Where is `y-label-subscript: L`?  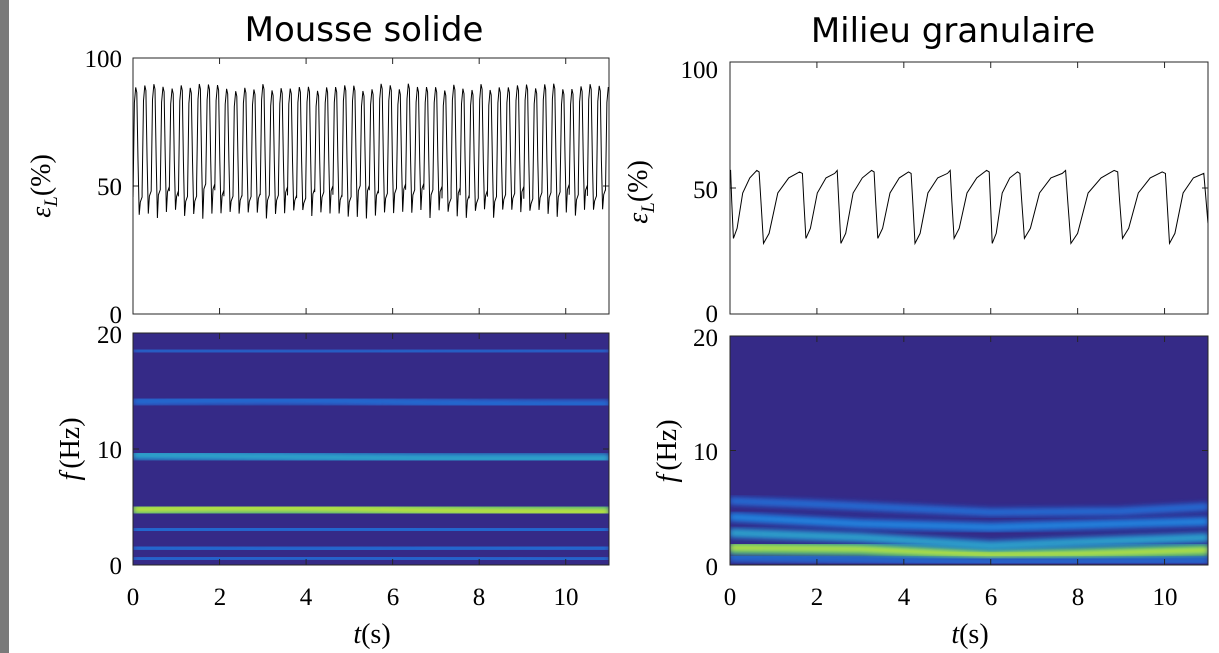
y-label-subscript: L is located at coordinates (51, 202).